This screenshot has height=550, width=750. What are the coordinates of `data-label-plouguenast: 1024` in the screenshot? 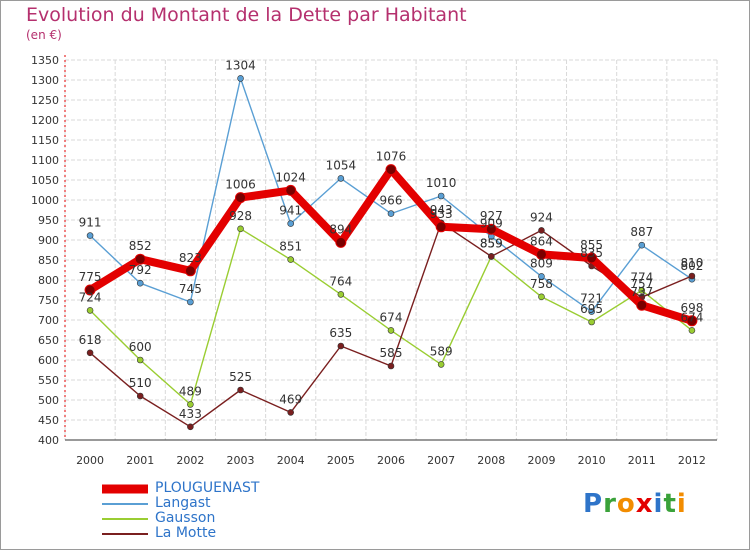 It's located at (290, 177).